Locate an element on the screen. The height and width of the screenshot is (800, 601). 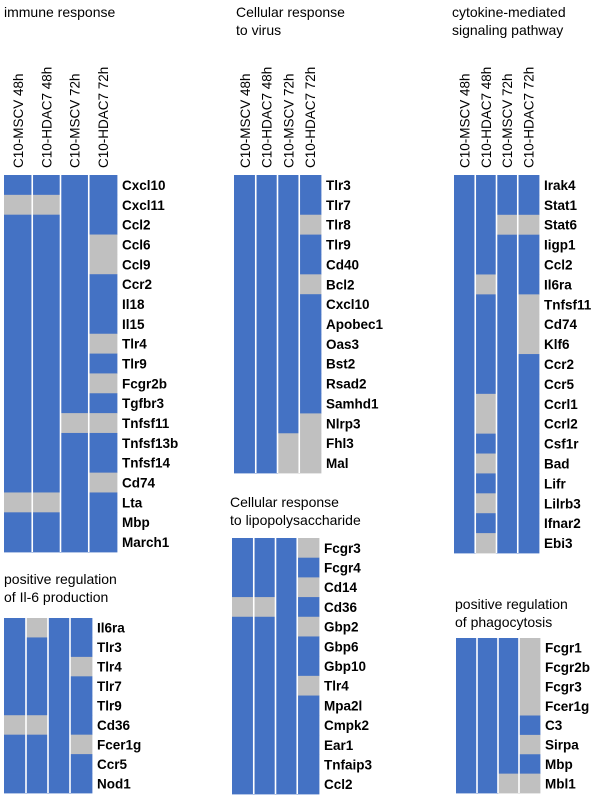
gene-label: Klf6 is located at coordinates (557, 344).